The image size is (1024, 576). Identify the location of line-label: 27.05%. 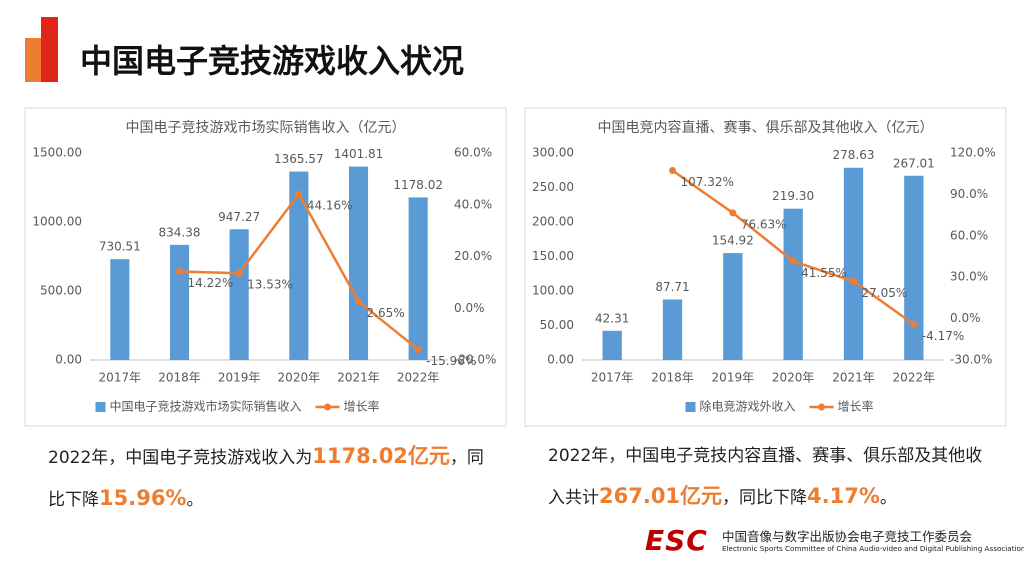
(885, 293).